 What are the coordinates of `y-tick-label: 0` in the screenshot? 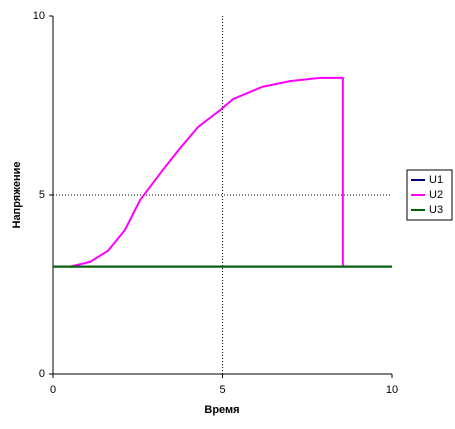 It's located at (42, 374).